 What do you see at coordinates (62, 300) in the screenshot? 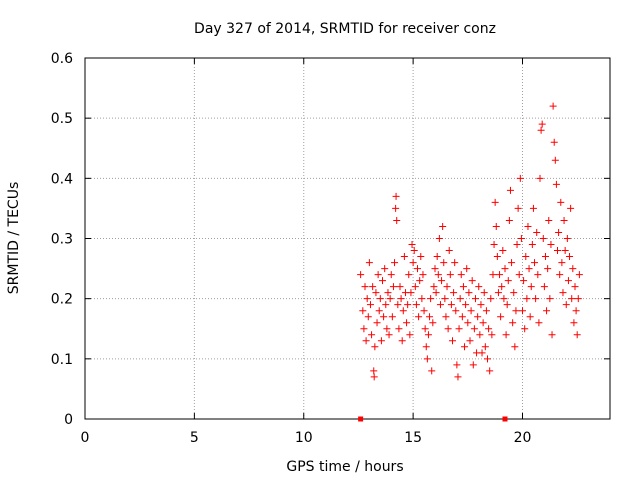
I see `y-tick-label: 0.2` at bounding box center [62, 300].